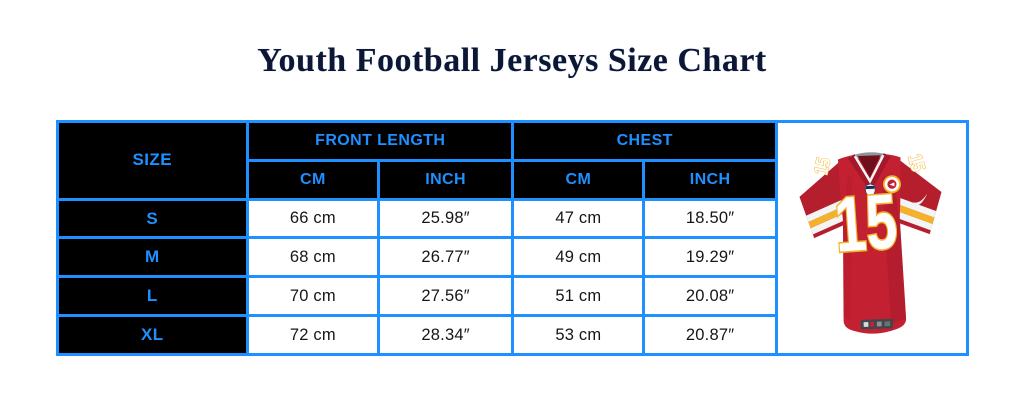 The height and width of the screenshot is (418, 1024). I want to click on front-length-cm-cell: 68 cm, so click(313, 257).